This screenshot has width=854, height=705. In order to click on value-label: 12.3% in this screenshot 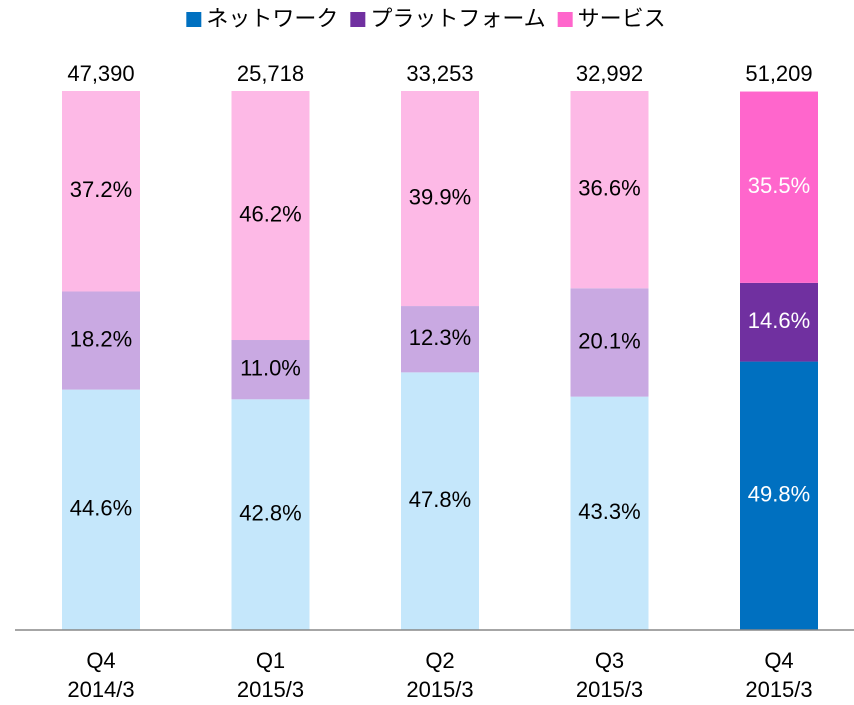, I will do `click(440, 337)`.